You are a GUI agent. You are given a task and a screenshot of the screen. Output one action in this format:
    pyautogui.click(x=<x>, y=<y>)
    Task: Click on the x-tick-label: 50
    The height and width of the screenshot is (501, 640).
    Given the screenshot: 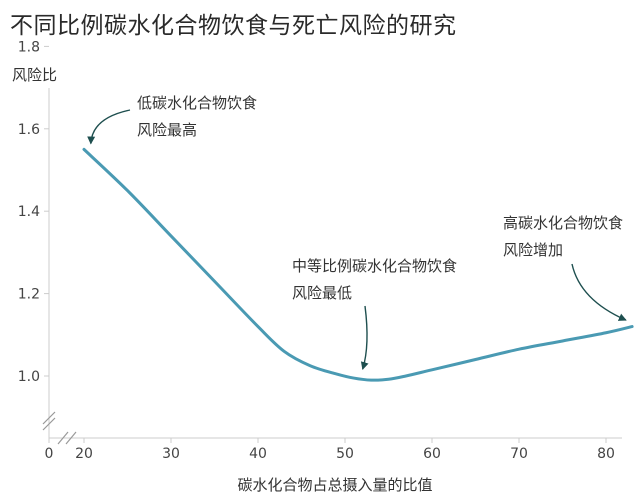 What is the action you would take?
    pyautogui.click(x=345, y=454)
    